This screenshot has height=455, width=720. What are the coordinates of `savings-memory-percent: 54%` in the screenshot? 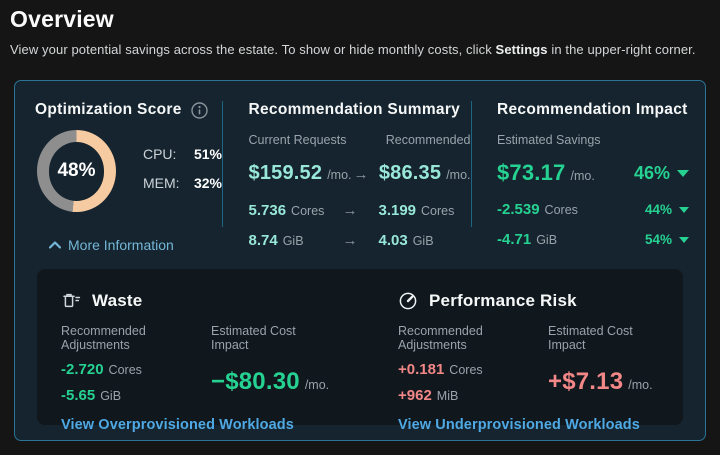 It's located at (658, 239).